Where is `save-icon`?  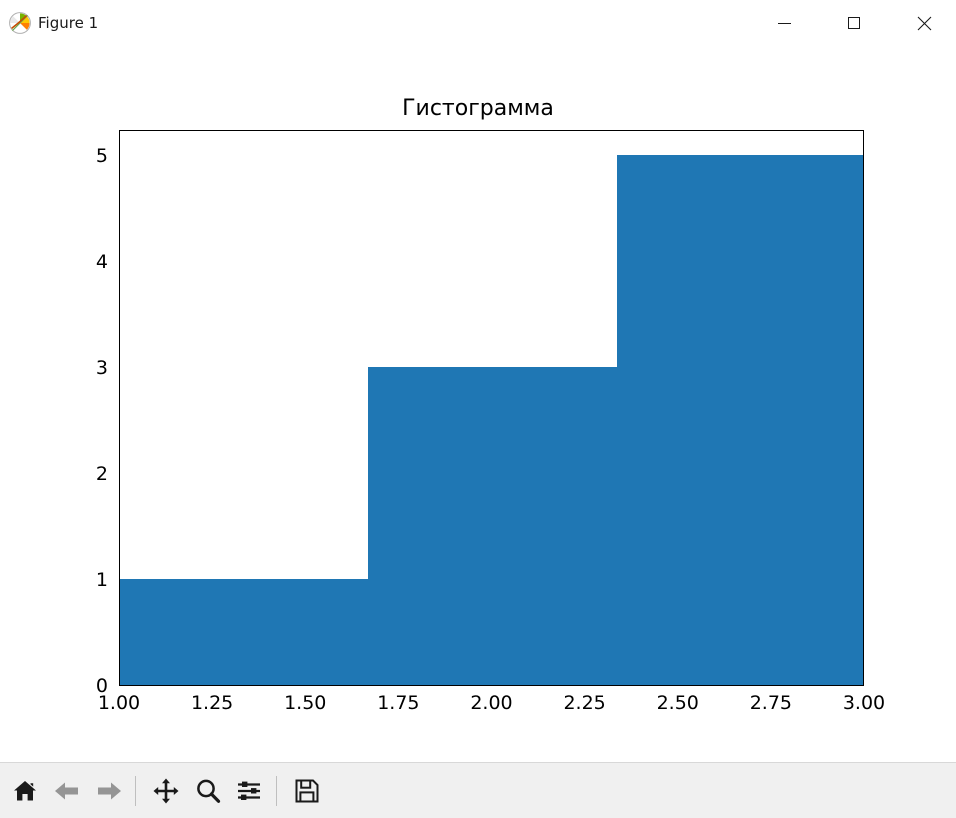
save-icon is located at coordinates (307, 790).